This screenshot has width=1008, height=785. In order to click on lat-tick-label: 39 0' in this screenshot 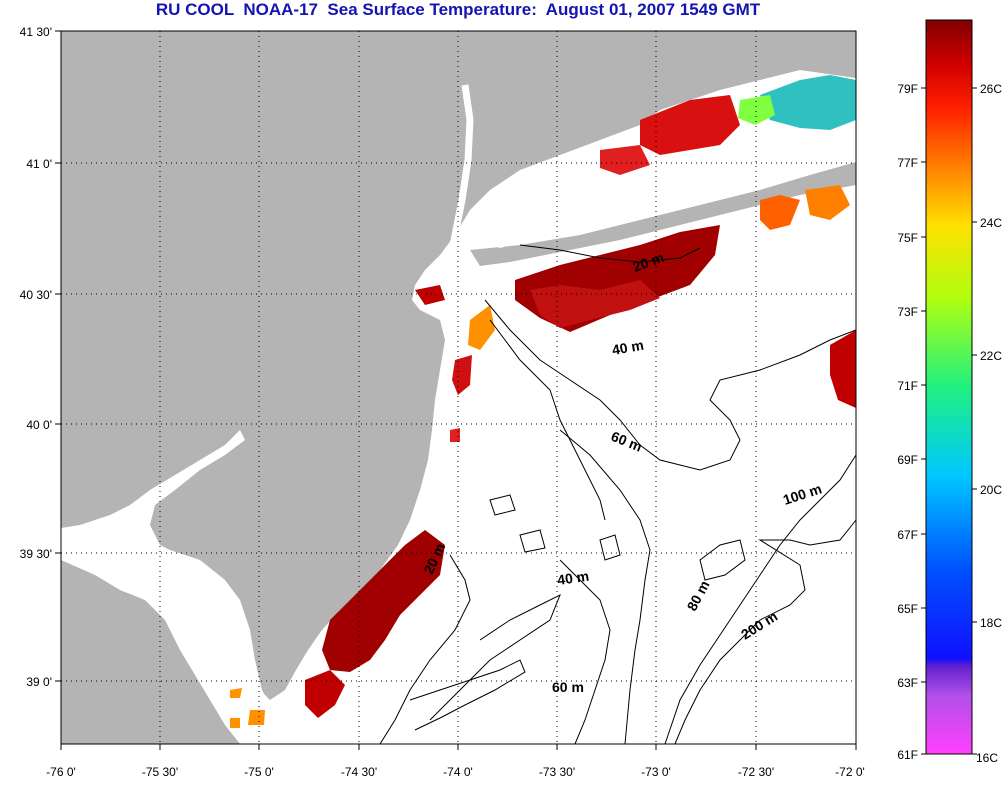, I will do `click(39, 682)`.